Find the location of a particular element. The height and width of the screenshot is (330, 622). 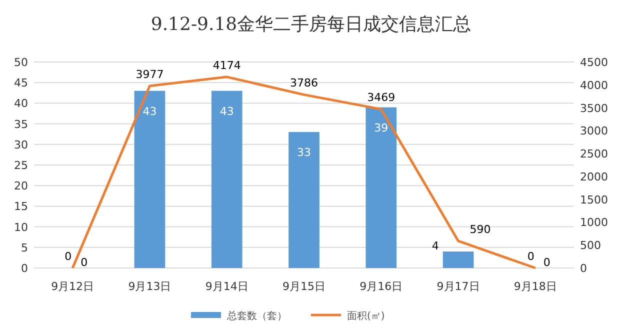

y2-tick-label: 2000 is located at coordinates (594, 177).